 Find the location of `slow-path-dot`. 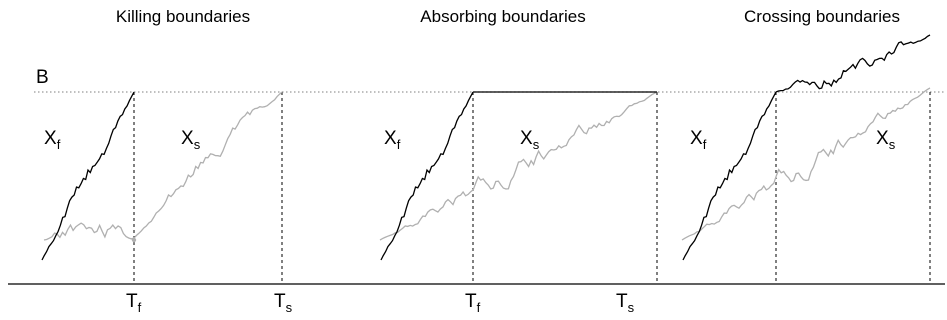

slow-path-dot is located at coordinates (134, 240).